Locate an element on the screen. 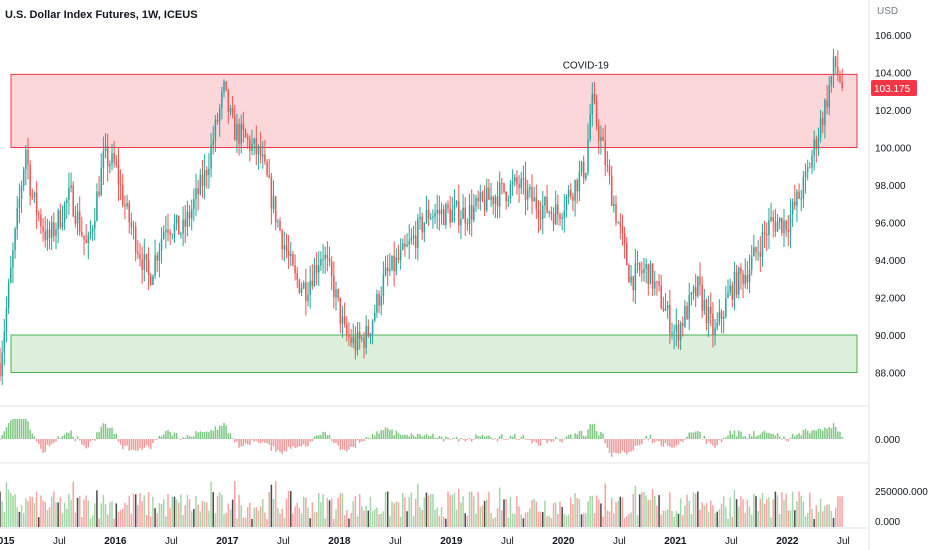  resistance-zone is located at coordinates (434, 110).